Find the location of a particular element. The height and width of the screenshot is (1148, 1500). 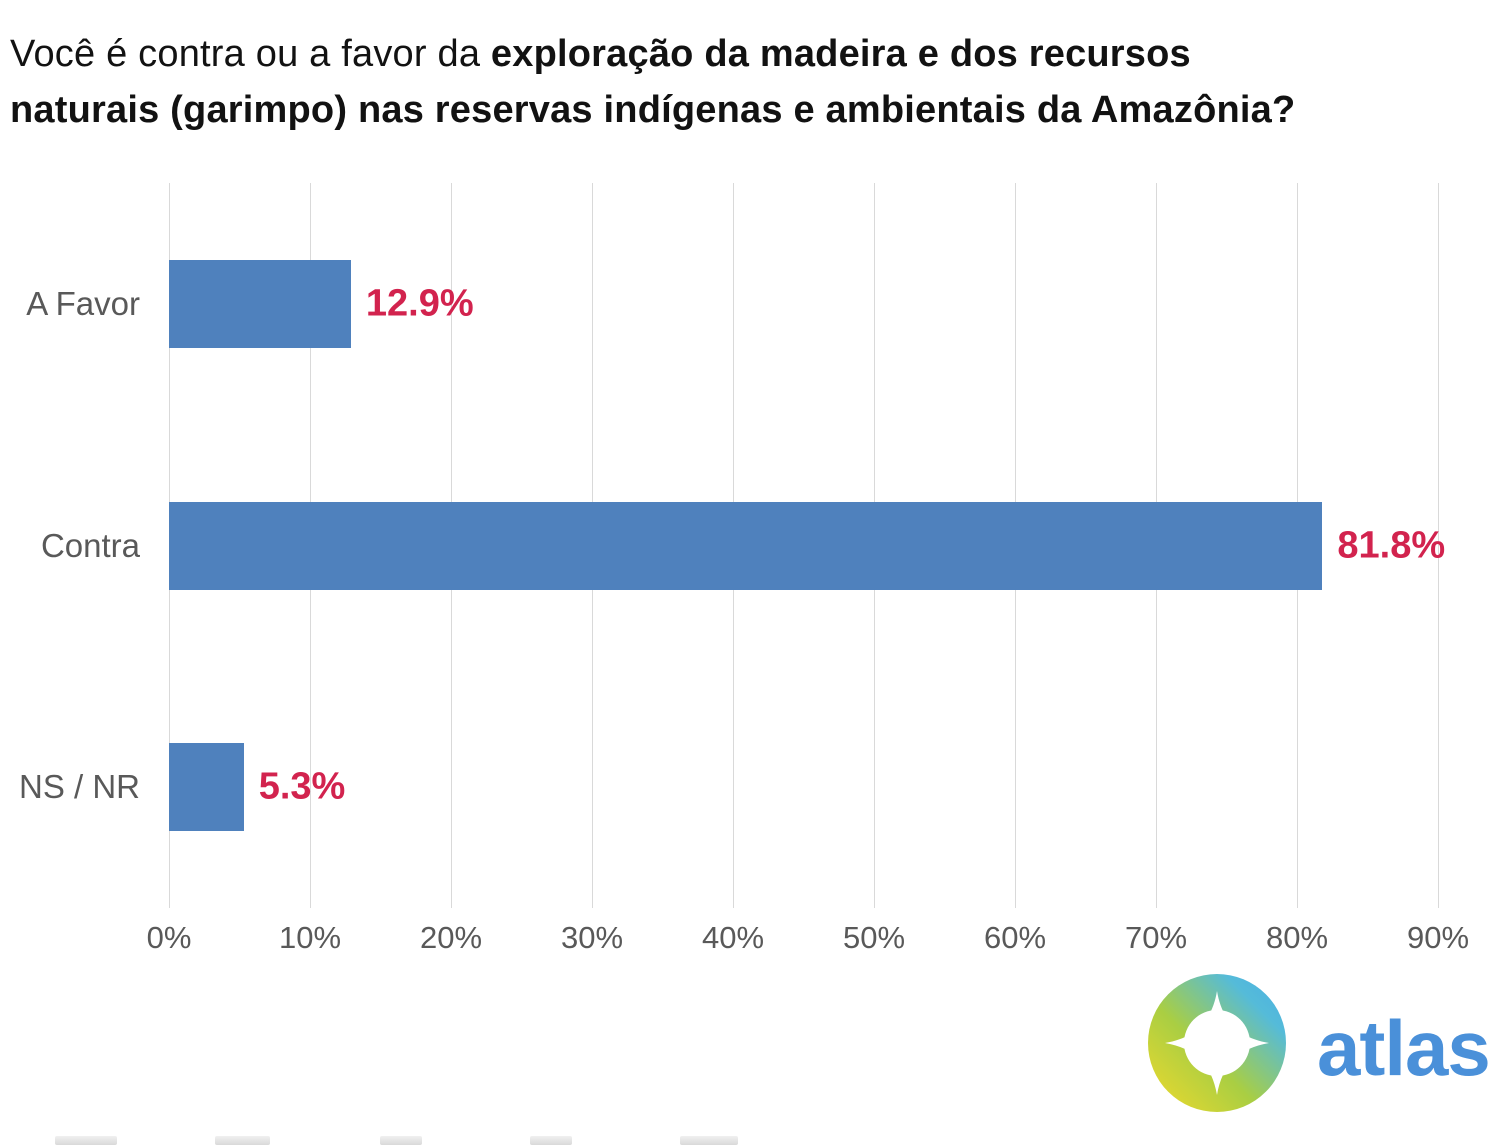

bar-a-favor is located at coordinates (260, 303).